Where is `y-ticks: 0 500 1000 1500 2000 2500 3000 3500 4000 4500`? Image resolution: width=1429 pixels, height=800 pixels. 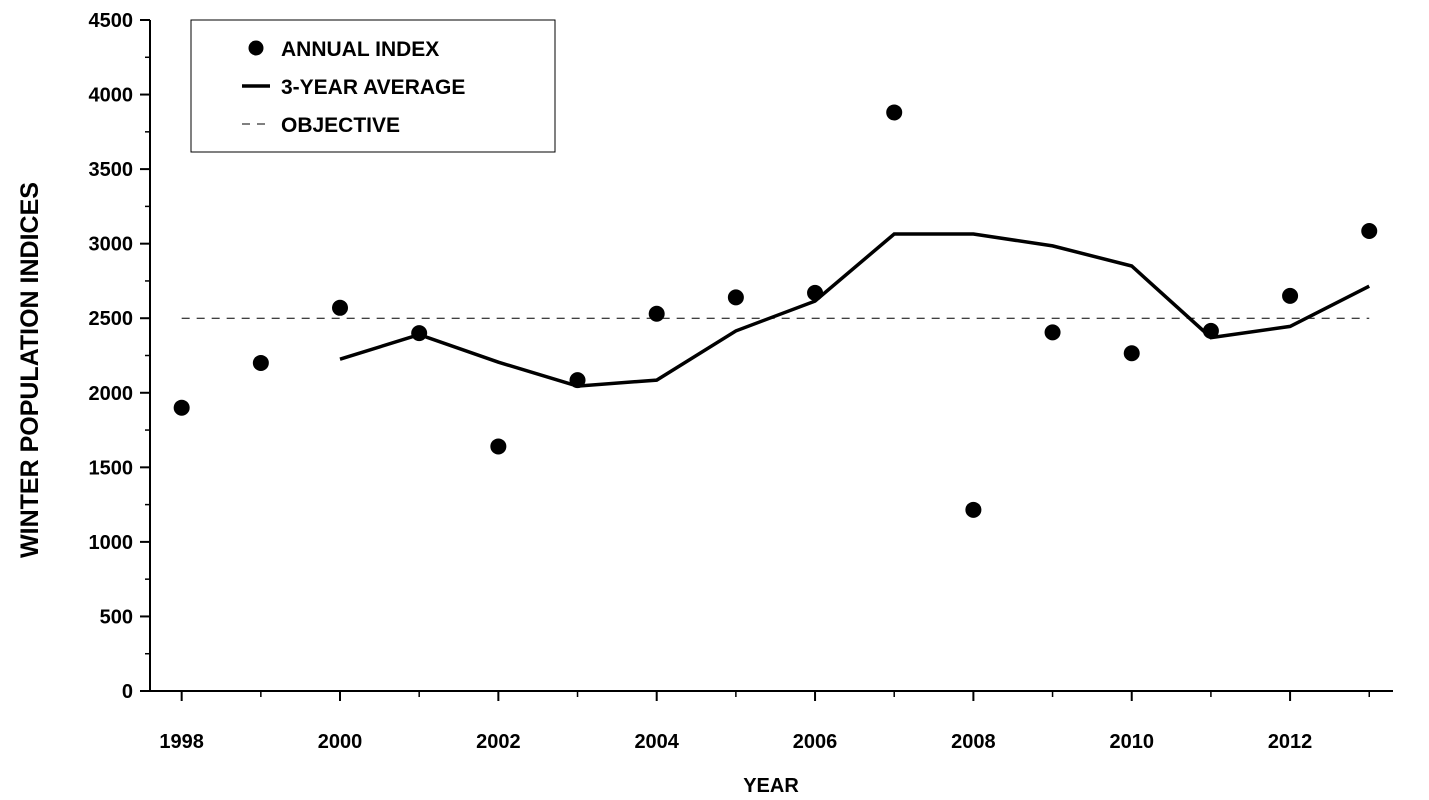
y-ticks: 0 500 1000 1500 2000 2500 3000 3500 4000 4500 is located at coordinates (119, 356).